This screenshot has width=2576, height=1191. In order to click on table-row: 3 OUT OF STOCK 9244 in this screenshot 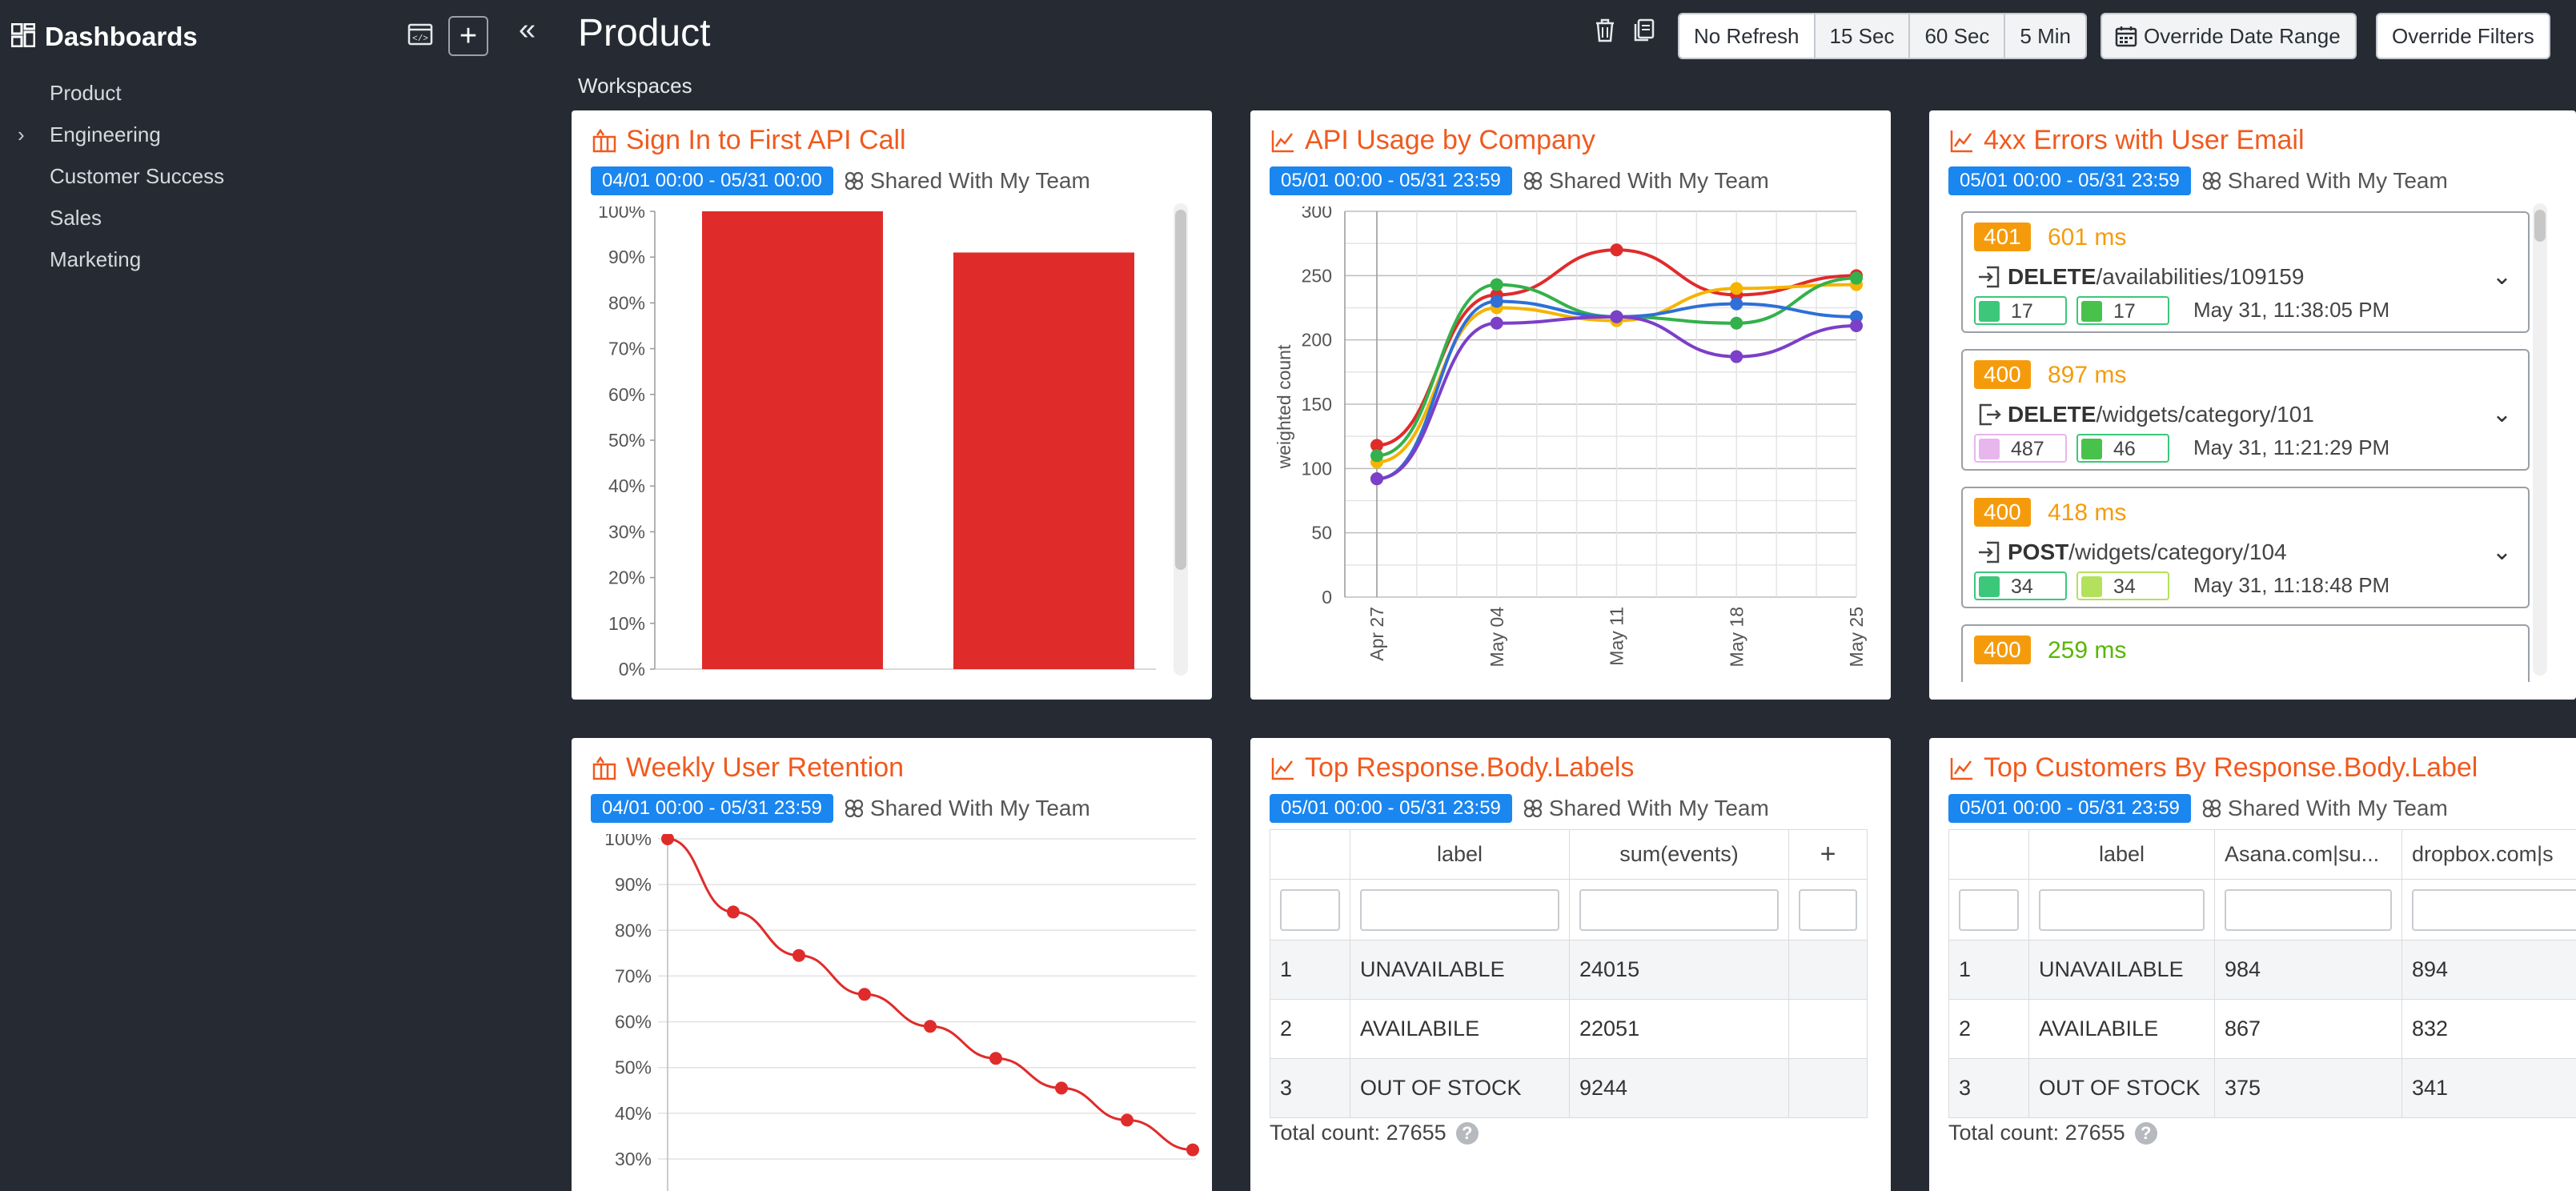, I will do `click(1569, 1088)`.